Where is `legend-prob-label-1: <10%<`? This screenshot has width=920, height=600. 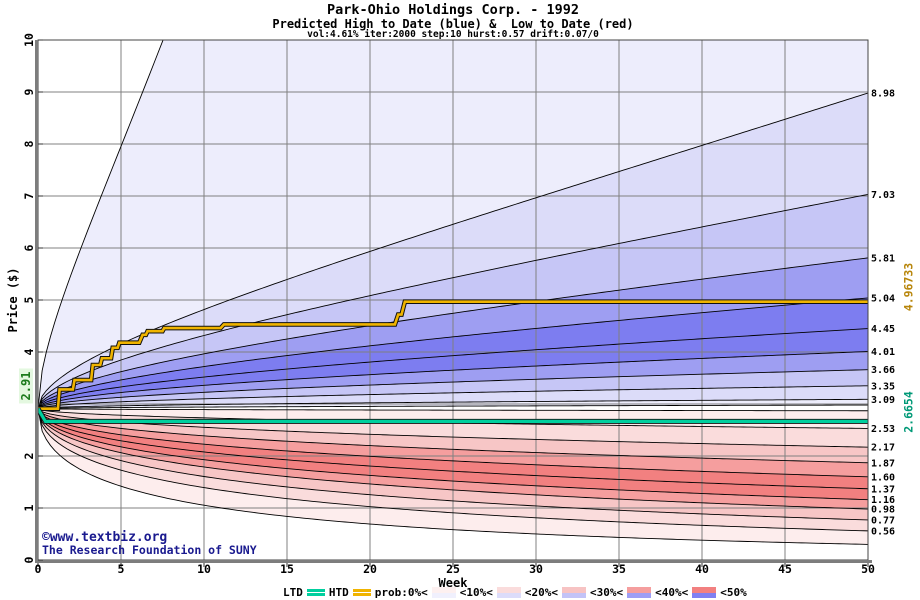
legend-prob-label-1: <10%< is located at coordinates (476, 592).